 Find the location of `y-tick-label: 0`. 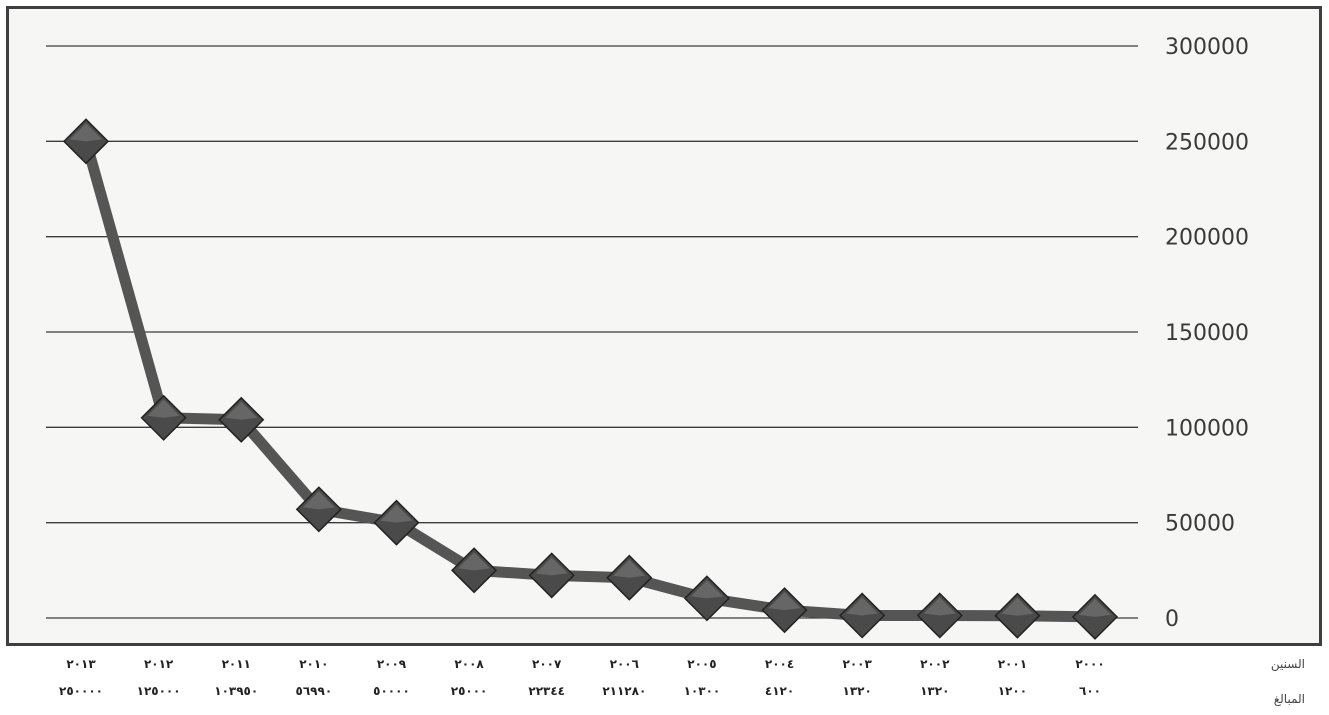

y-tick-label: 0 is located at coordinates (1172, 619).